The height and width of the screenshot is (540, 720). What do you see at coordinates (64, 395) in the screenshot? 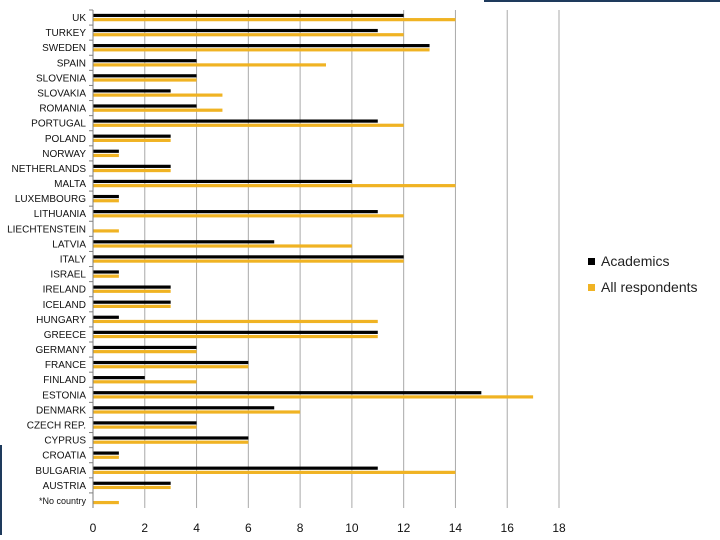
I see `category-label: ESTONIA` at bounding box center [64, 395].